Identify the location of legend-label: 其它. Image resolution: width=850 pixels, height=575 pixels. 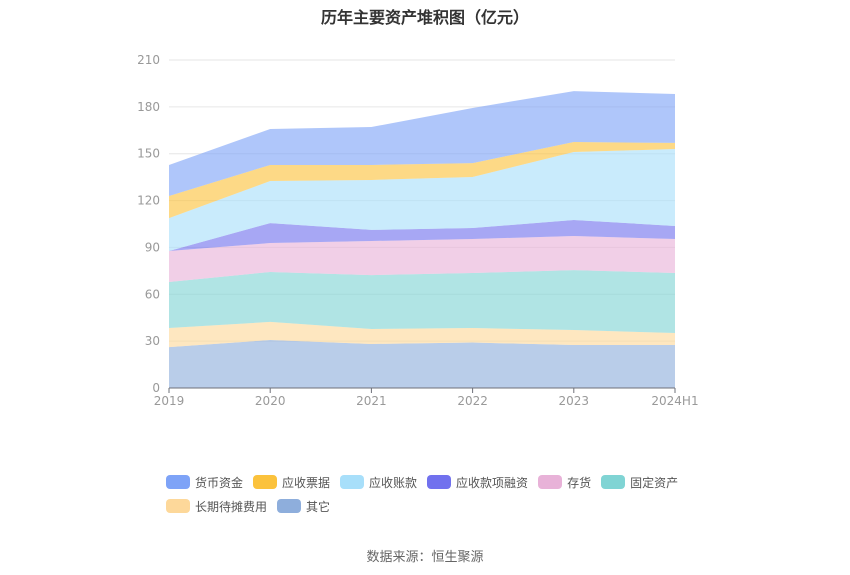
(318, 506).